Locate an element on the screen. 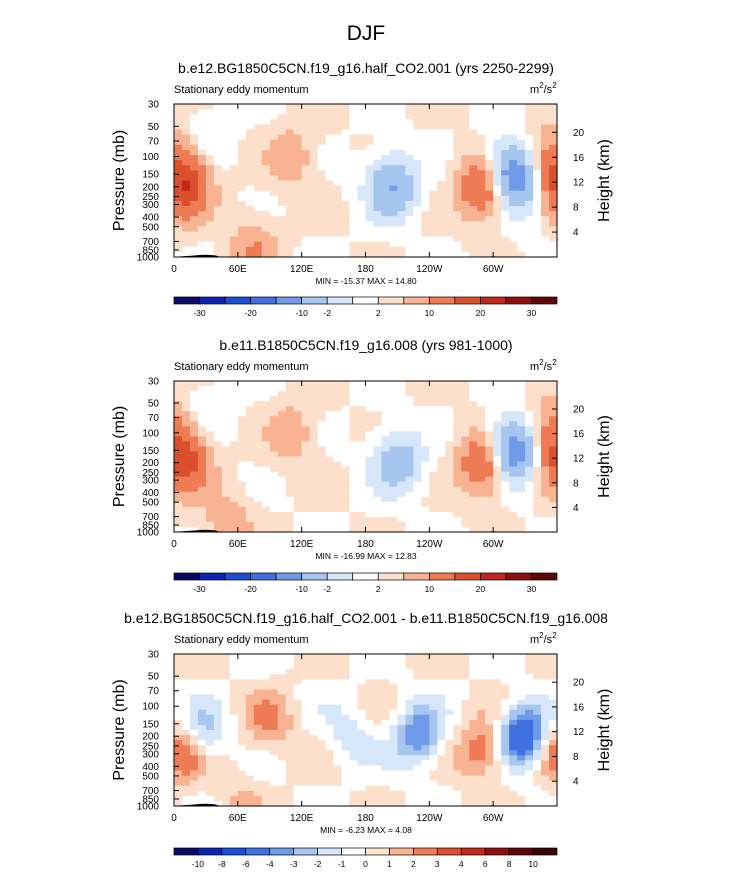 The height and width of the screenshot is (872, 733). x-tick-label: 0 is located at coordinates (174, 269).